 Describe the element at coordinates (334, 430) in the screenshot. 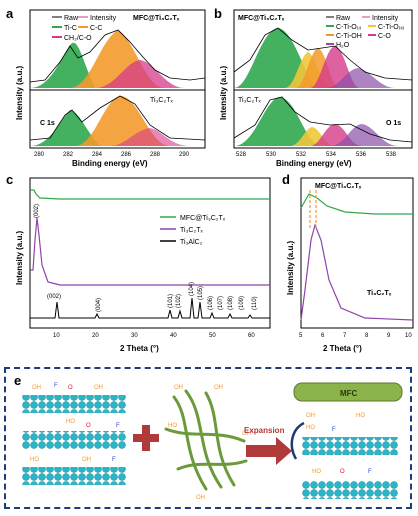

I see `right-f-1: F` at that location.